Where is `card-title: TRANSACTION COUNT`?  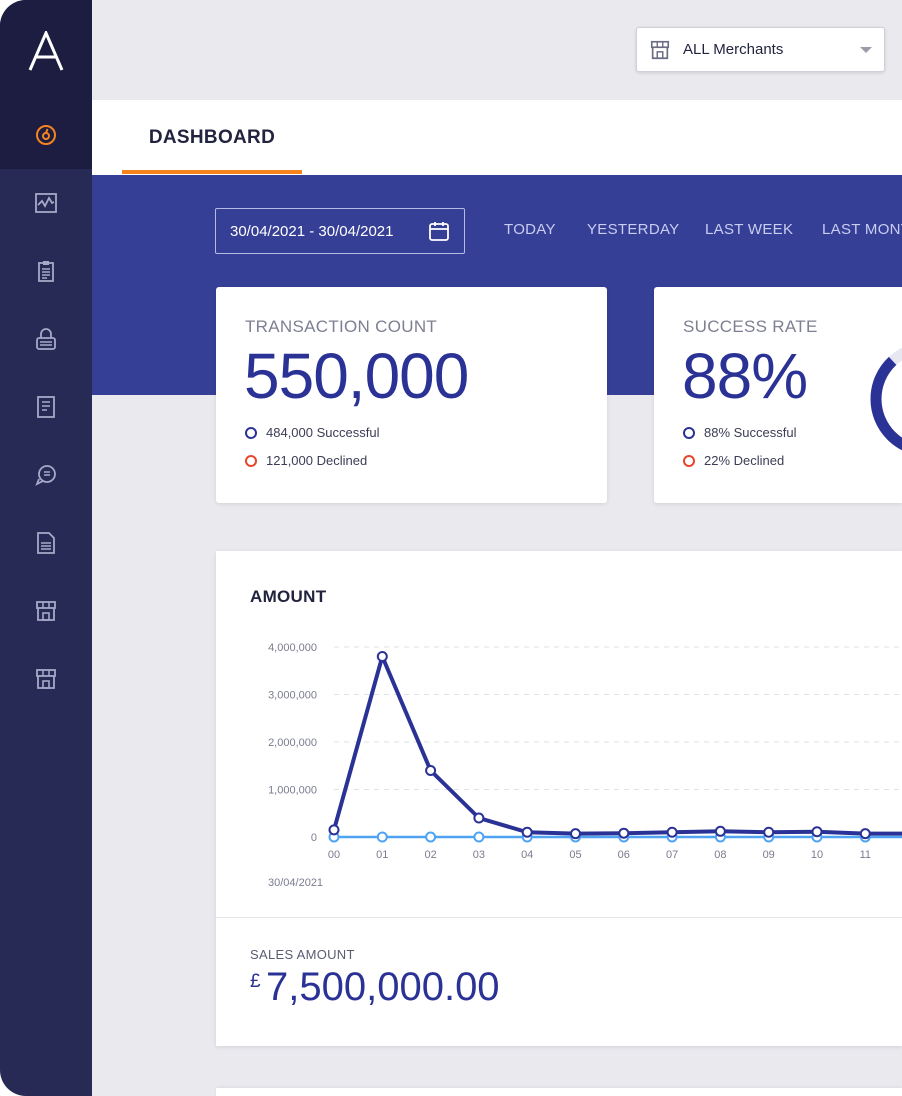
card-title: TRANSACTION COUNT is located at coordinates (341, 326).